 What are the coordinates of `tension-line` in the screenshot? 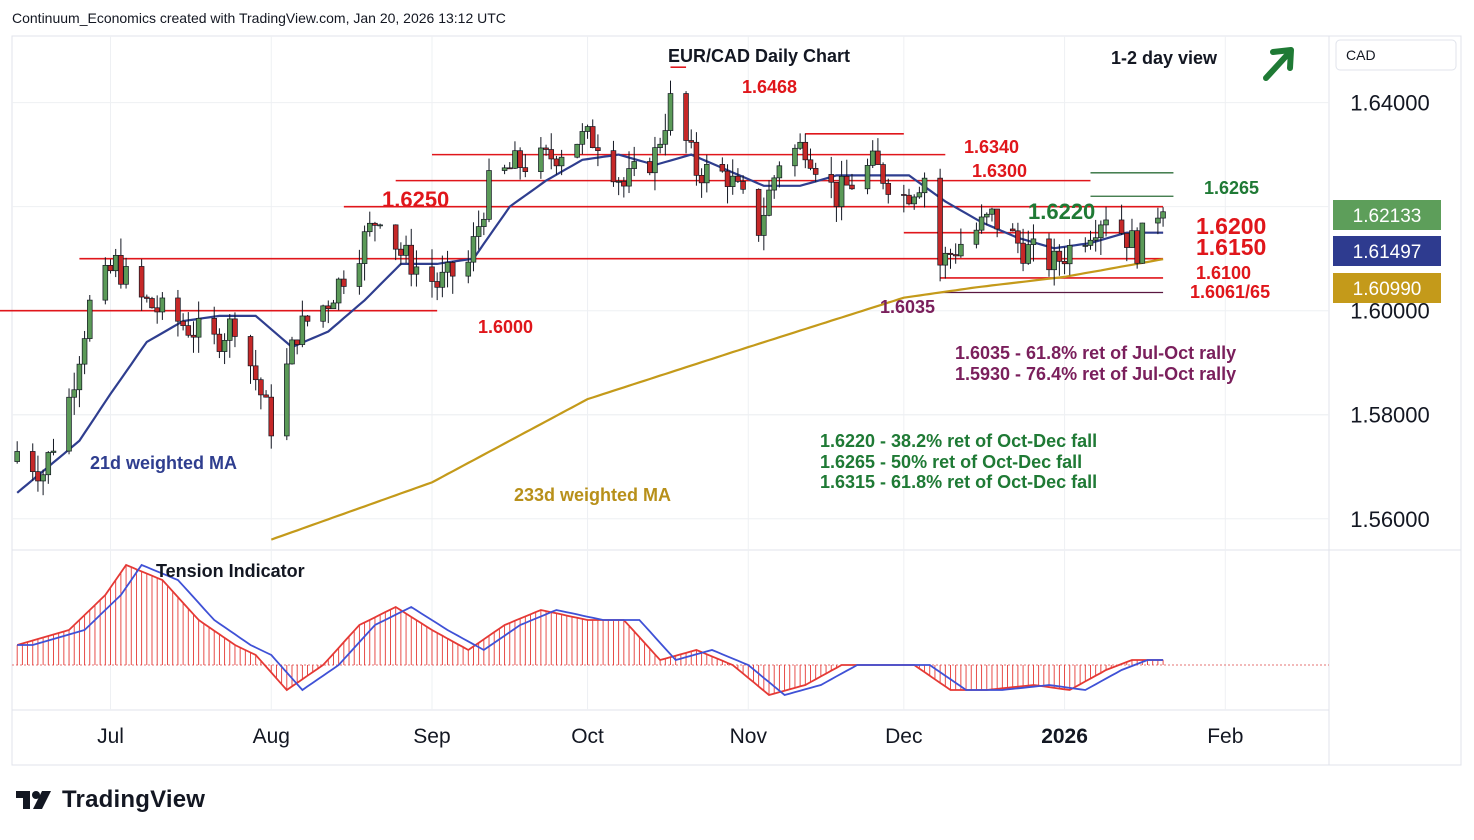 It's located at (590, 629).